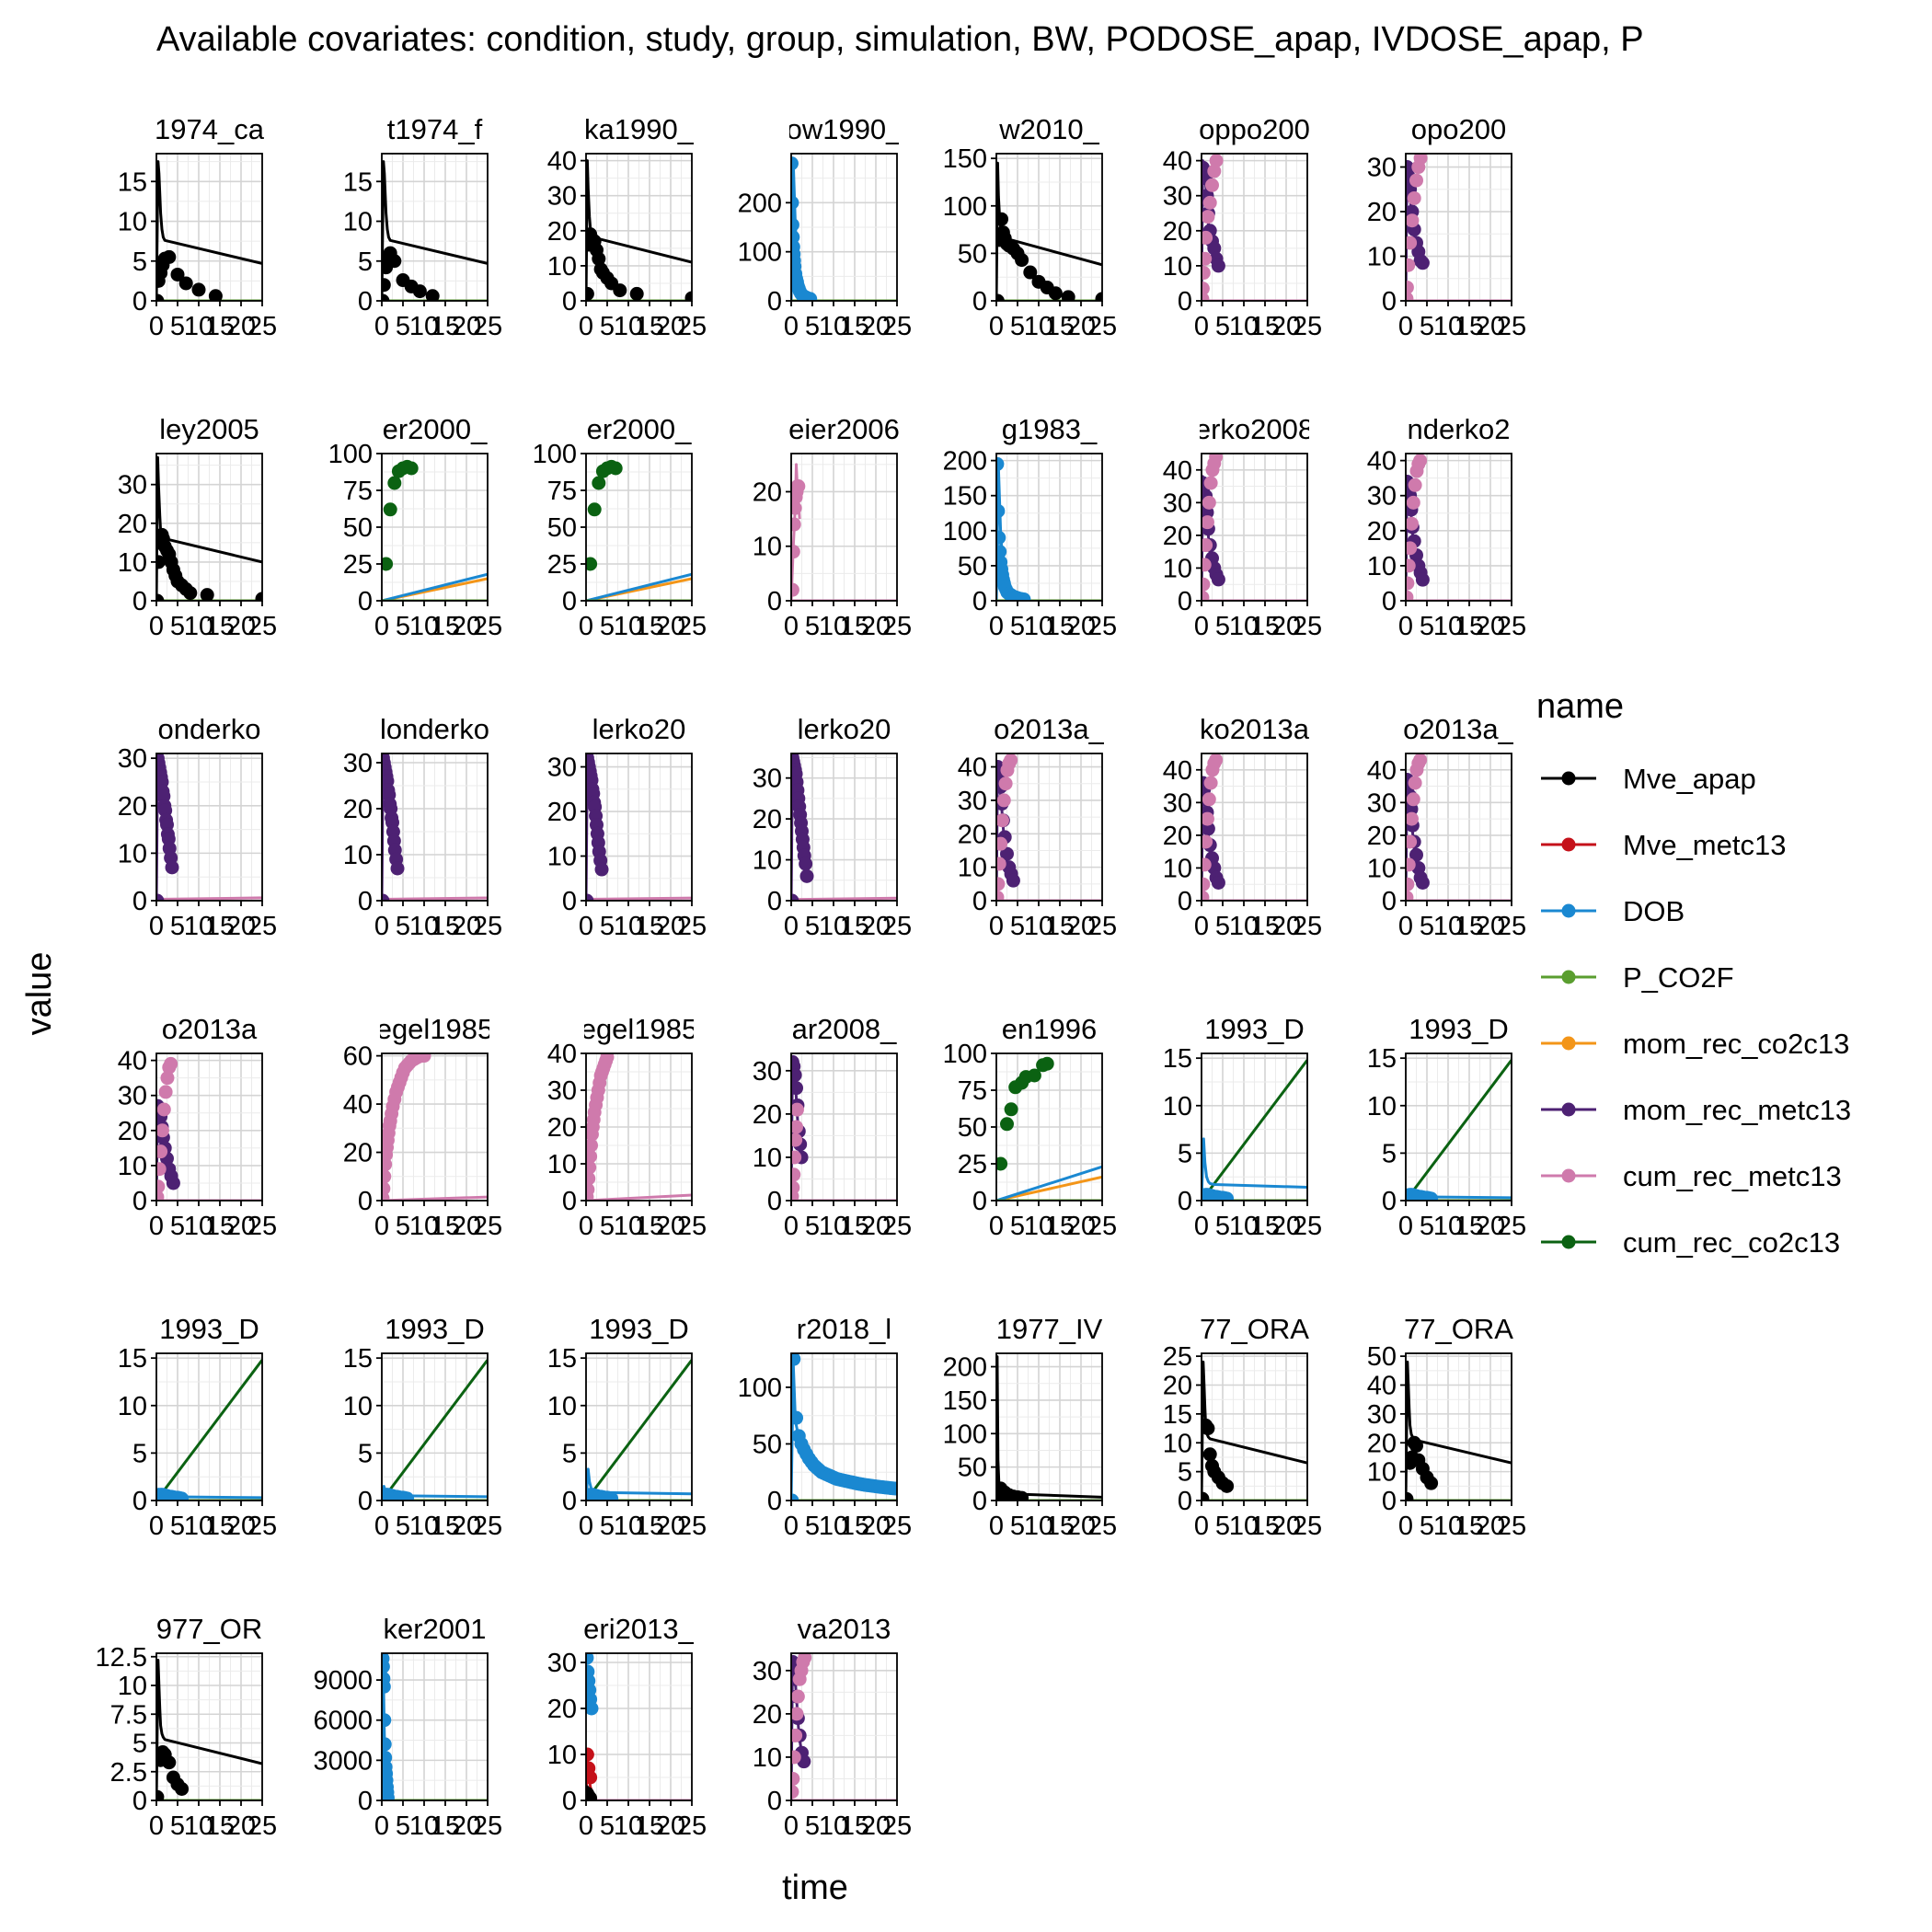 The image size is (1932, 1932). I want to click on y-tick-label: 25, so click(358, 565).